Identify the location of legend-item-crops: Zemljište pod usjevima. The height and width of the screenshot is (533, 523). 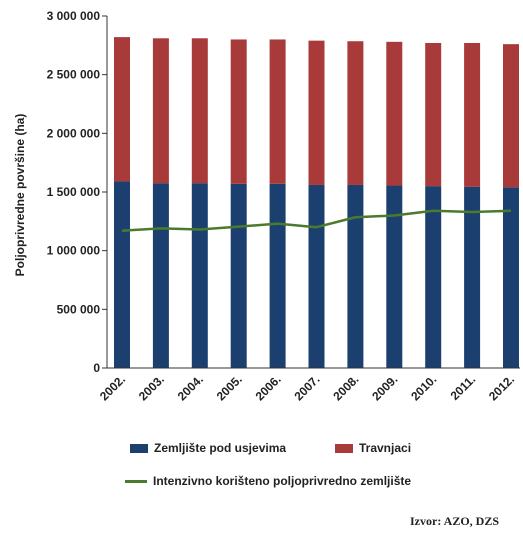
(208, 448).